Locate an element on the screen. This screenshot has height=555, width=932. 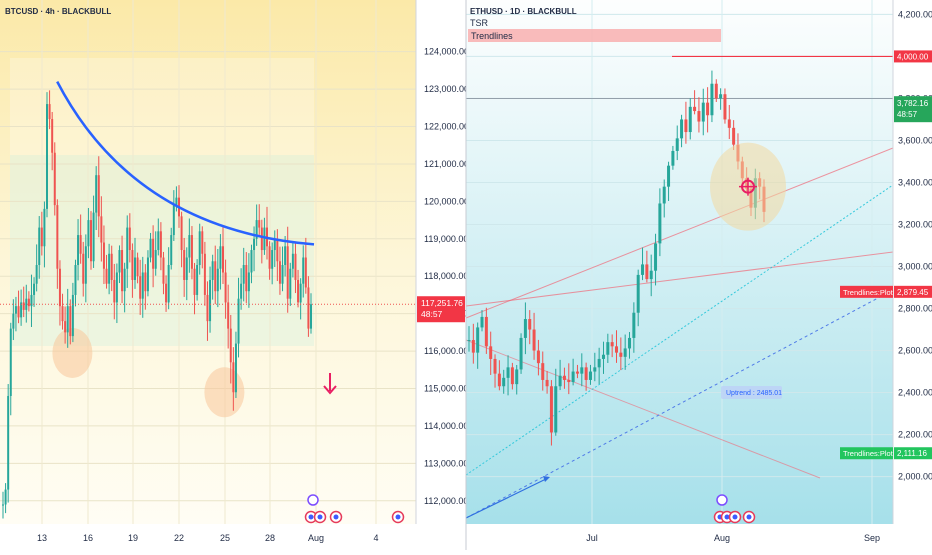
eth-descending-trendline is located at coordinates (643, 409).